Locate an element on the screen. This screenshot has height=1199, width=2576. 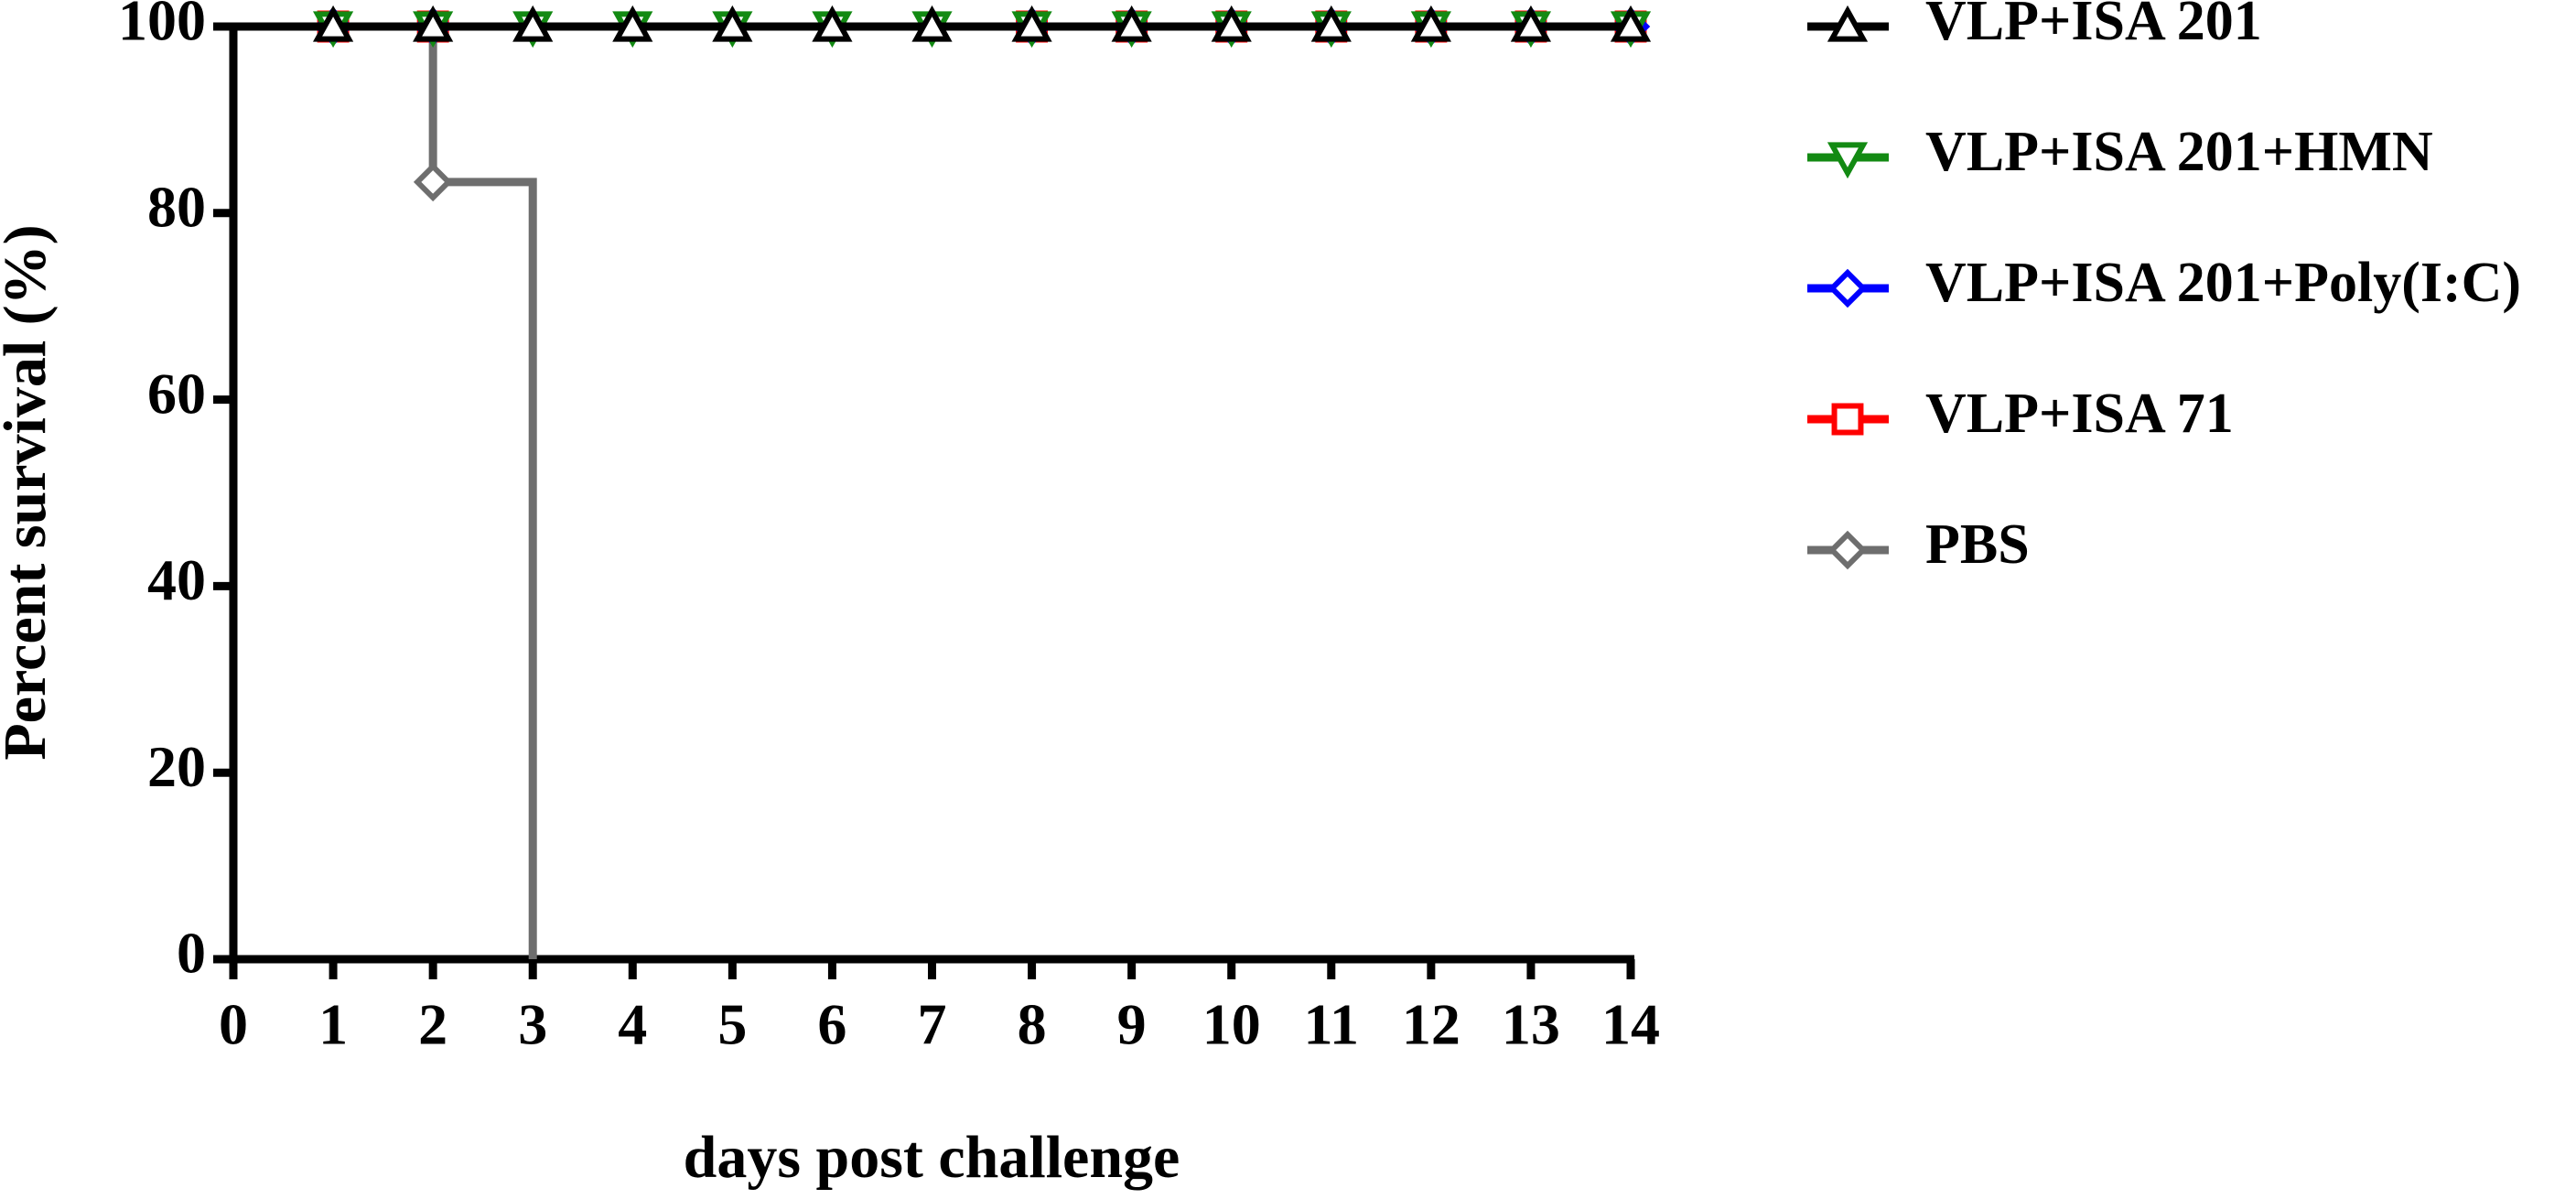
legend-label: VLP+ISA 201+Poly(I:C) is located at coordinates (2223, 283).